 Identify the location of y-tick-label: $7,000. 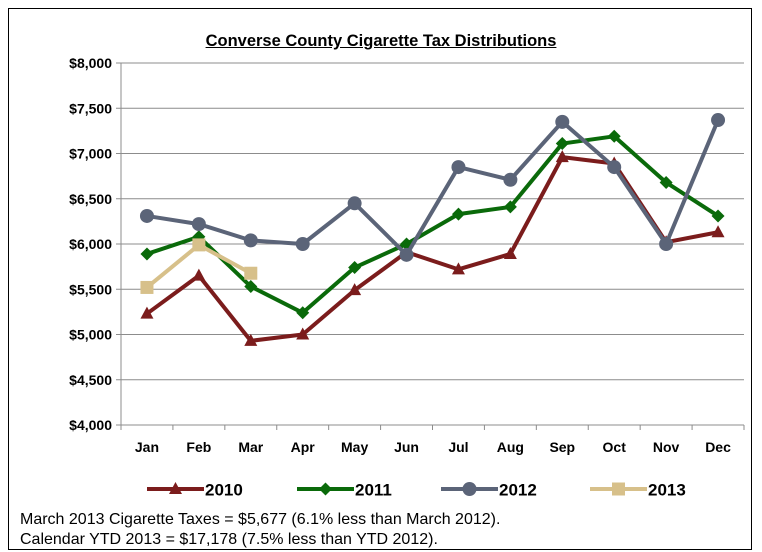
(90, 154).